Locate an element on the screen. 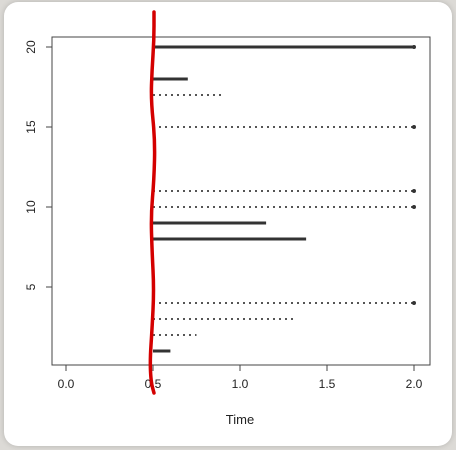 The height and width of the screenshot is (450, 456). y-tick-label: 10 is located at coordinates (31, 207).